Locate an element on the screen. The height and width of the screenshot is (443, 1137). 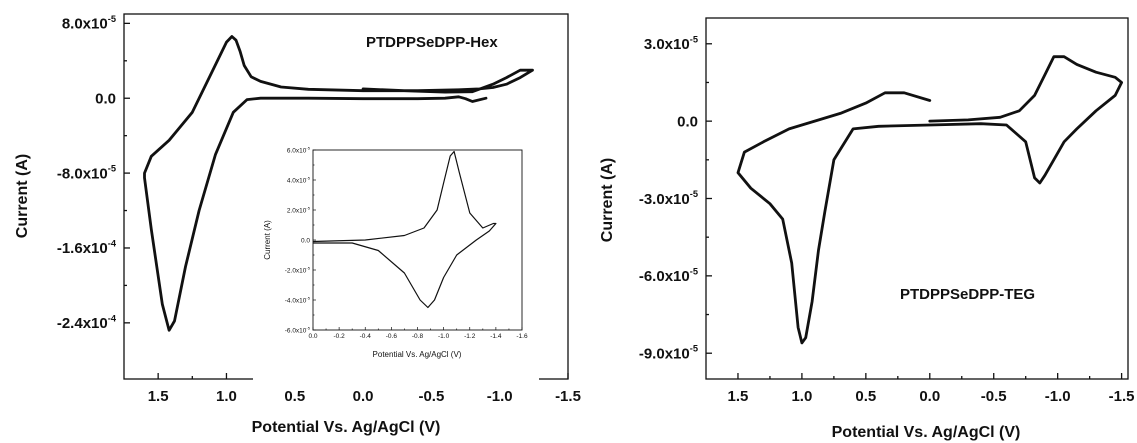
x-tick-label: -0.8 is located at coordinates (418, 336).